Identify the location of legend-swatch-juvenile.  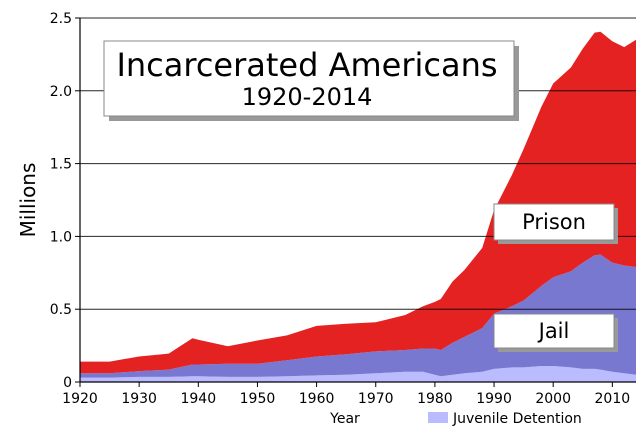
(438, 417).